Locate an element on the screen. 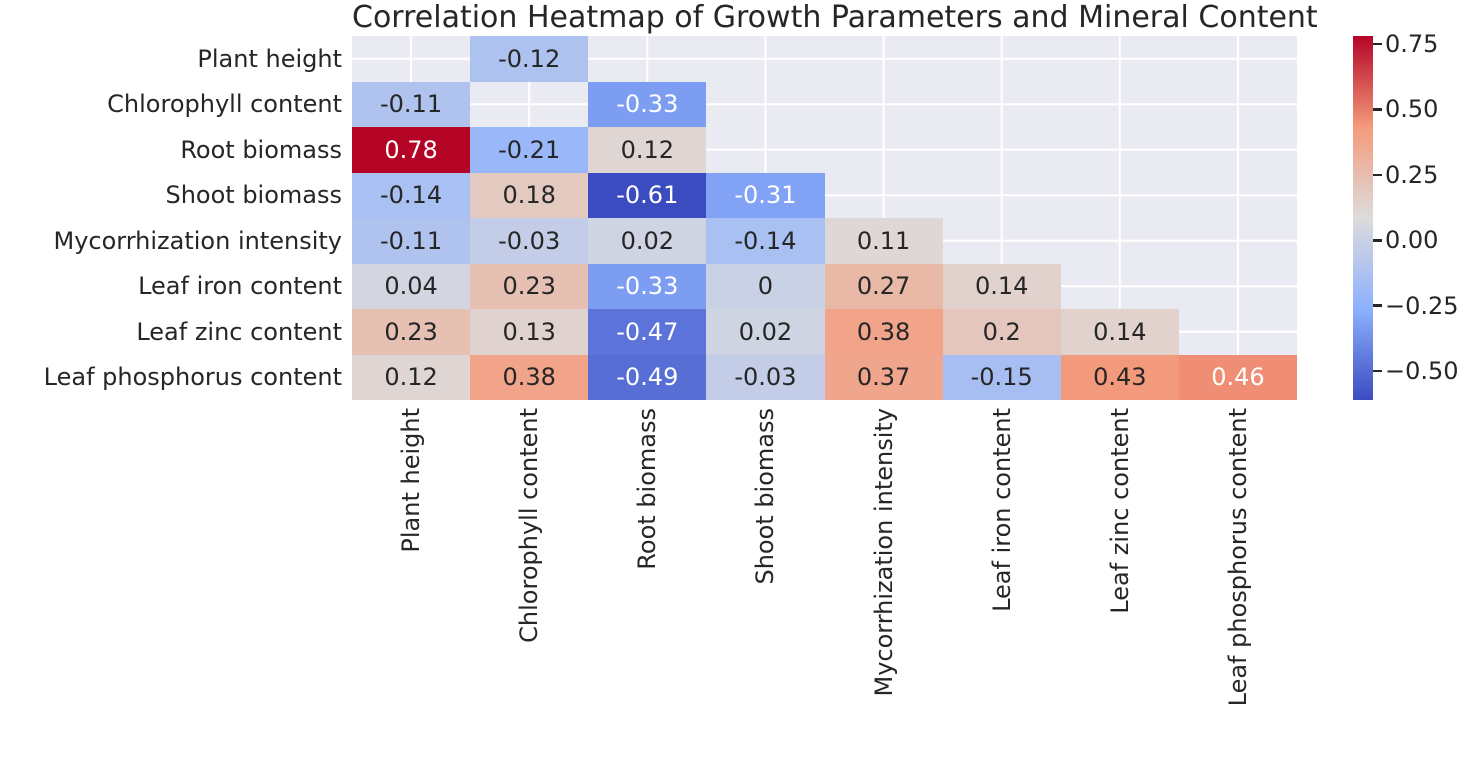 This screenshot has height=757, width=1465. cell-annotation: 0.23 is located at coordinates (411, 331).